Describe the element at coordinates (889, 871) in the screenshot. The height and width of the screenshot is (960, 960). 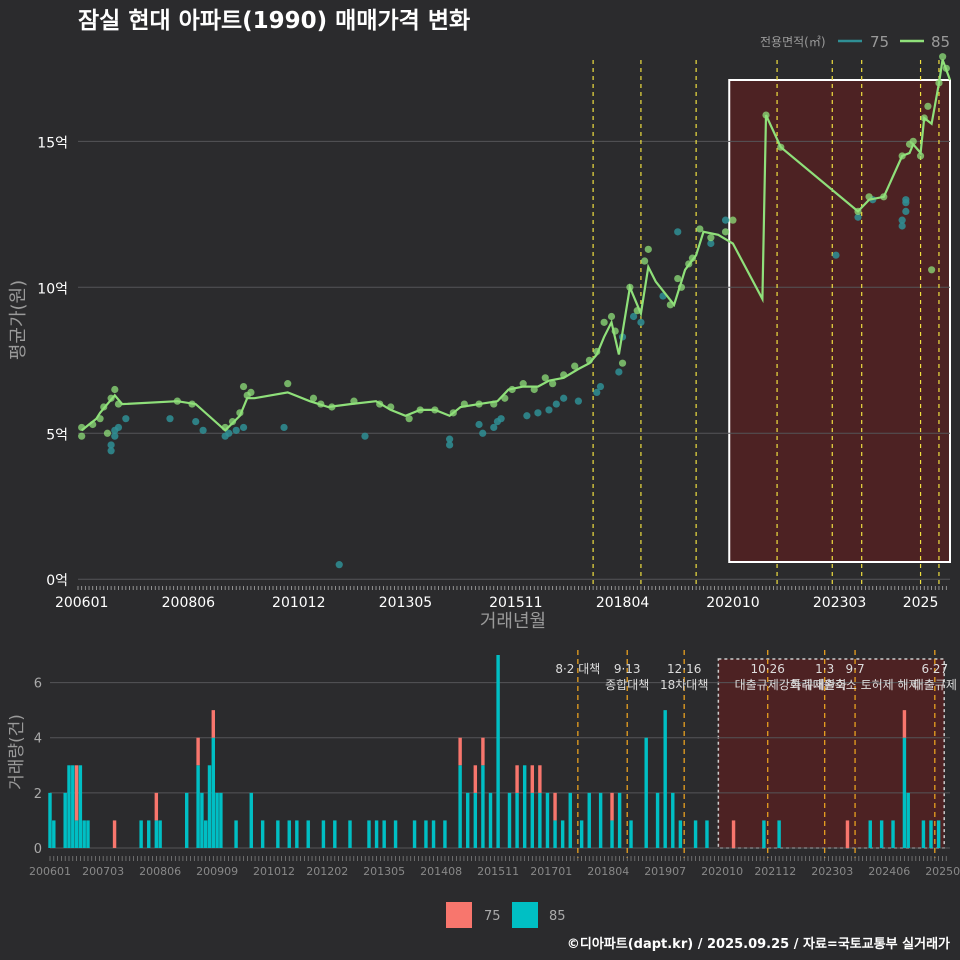
I see `volume-x-tick-label: 202406` at that location.